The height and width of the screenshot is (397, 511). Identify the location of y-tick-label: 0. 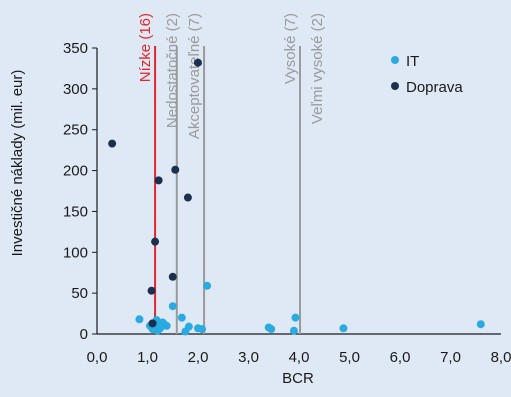
(84, 334).